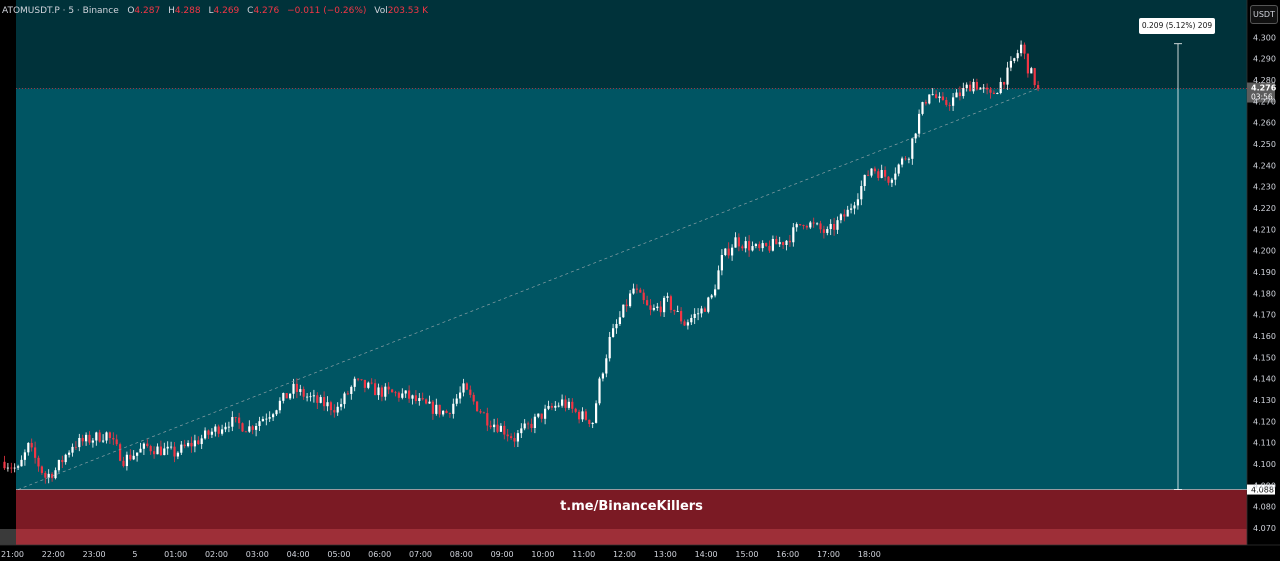  I want to click on axis-corner, so click(8, 537).